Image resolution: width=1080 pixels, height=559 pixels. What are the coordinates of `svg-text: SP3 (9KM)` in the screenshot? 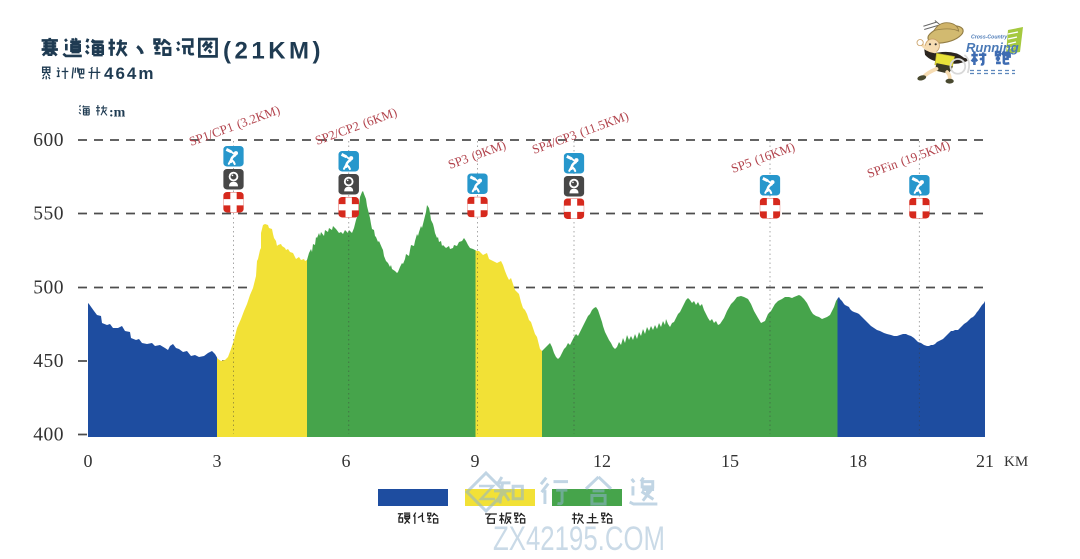 It's located at (477, 155).